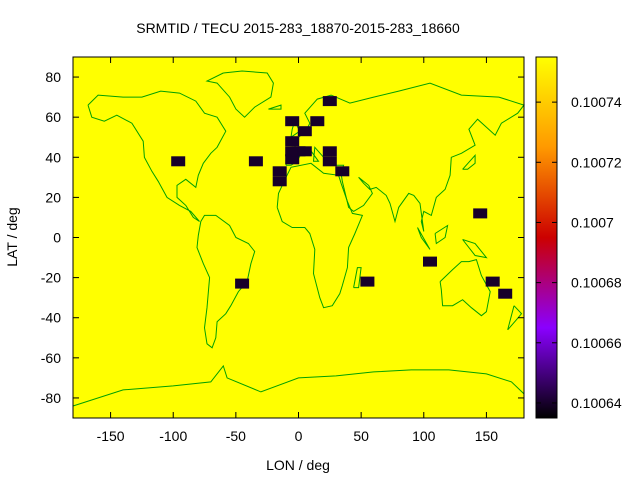  Describe the element at coordinates (424, 436) in the screenshot. I see `x-tick-label: 100` at that location.